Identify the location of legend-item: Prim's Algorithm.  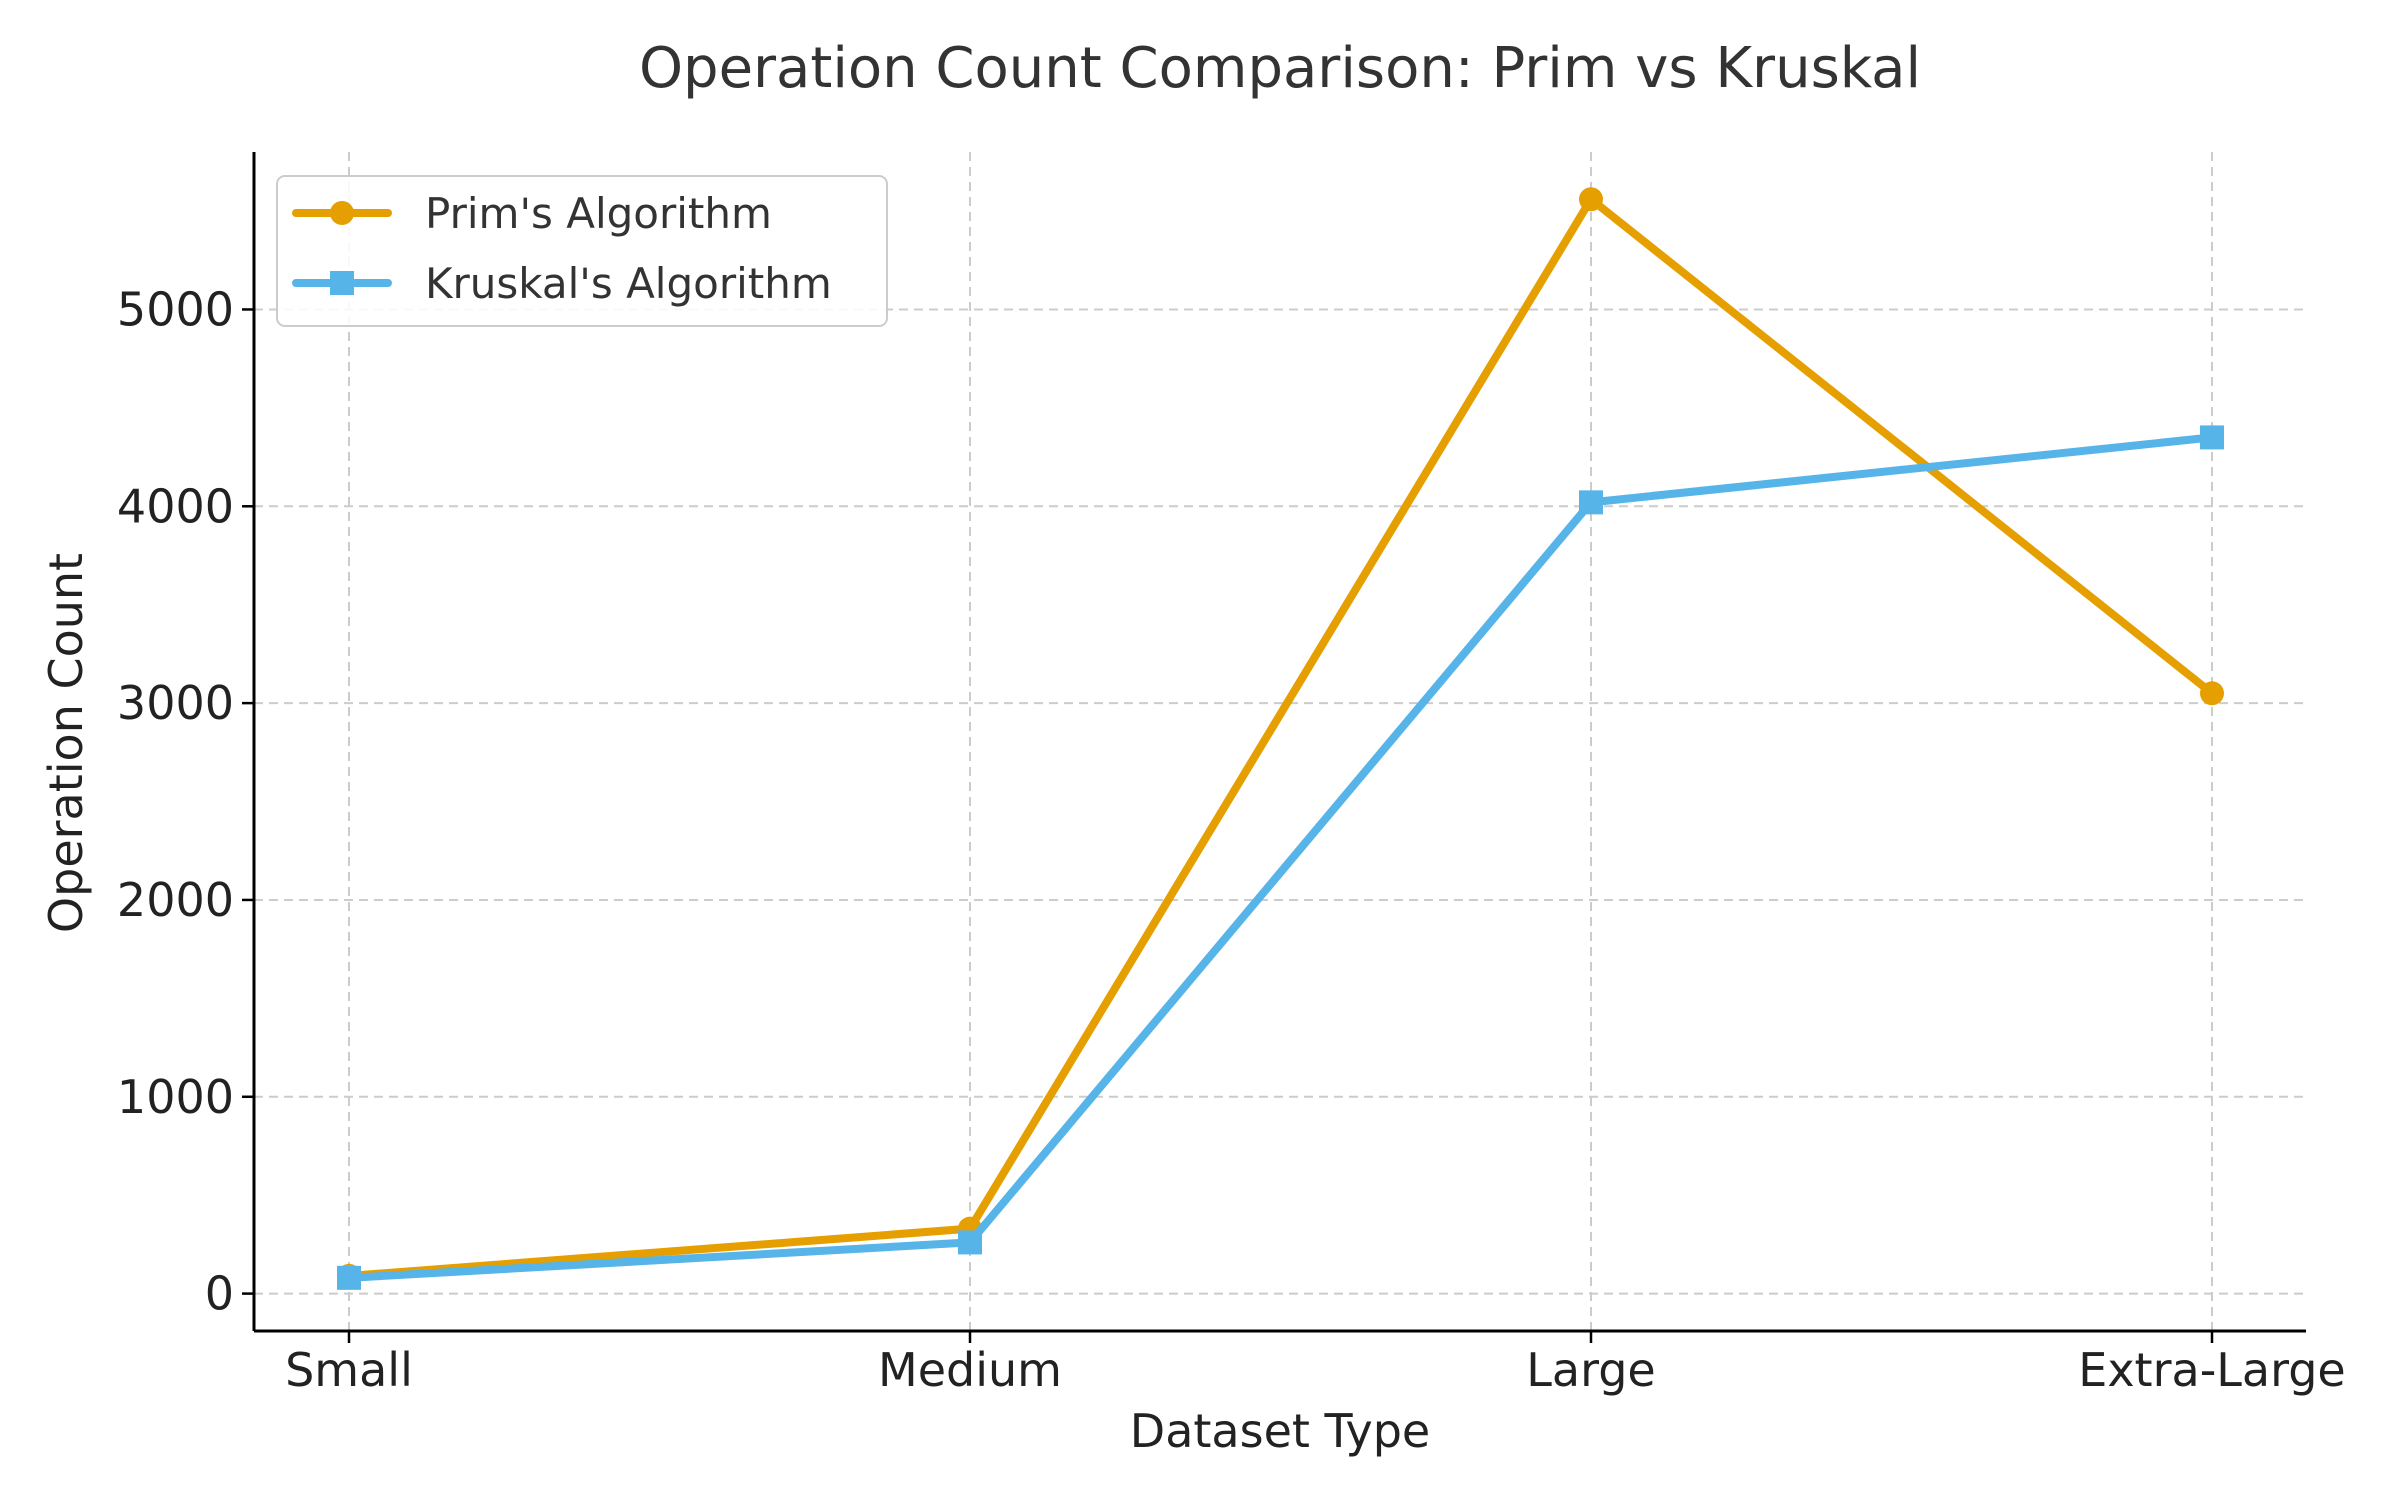
(532, 213).